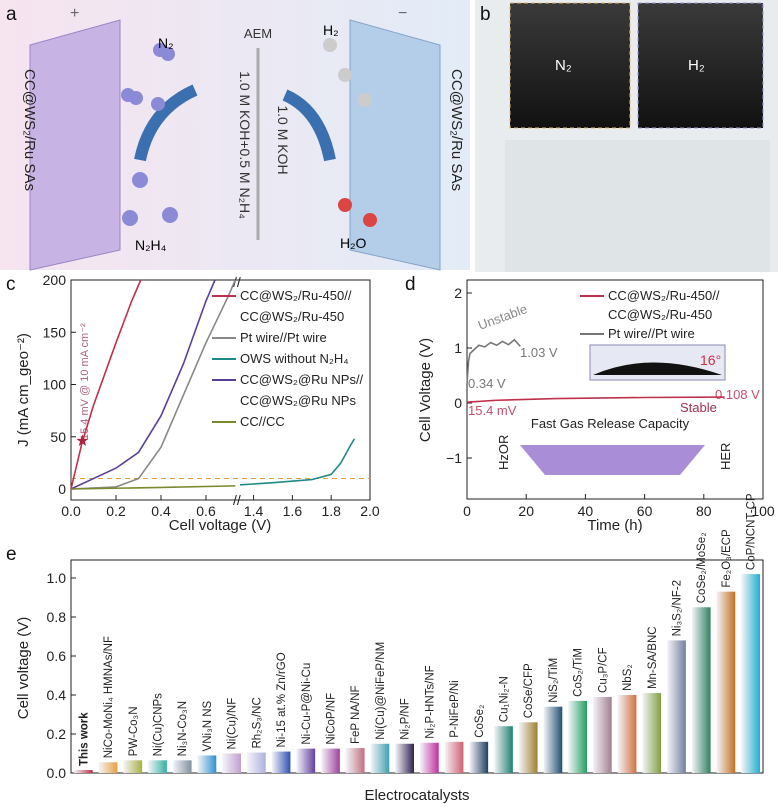  I want to click on cathode-label: CC@WS₂/Ru SAs, so click(456, 130).